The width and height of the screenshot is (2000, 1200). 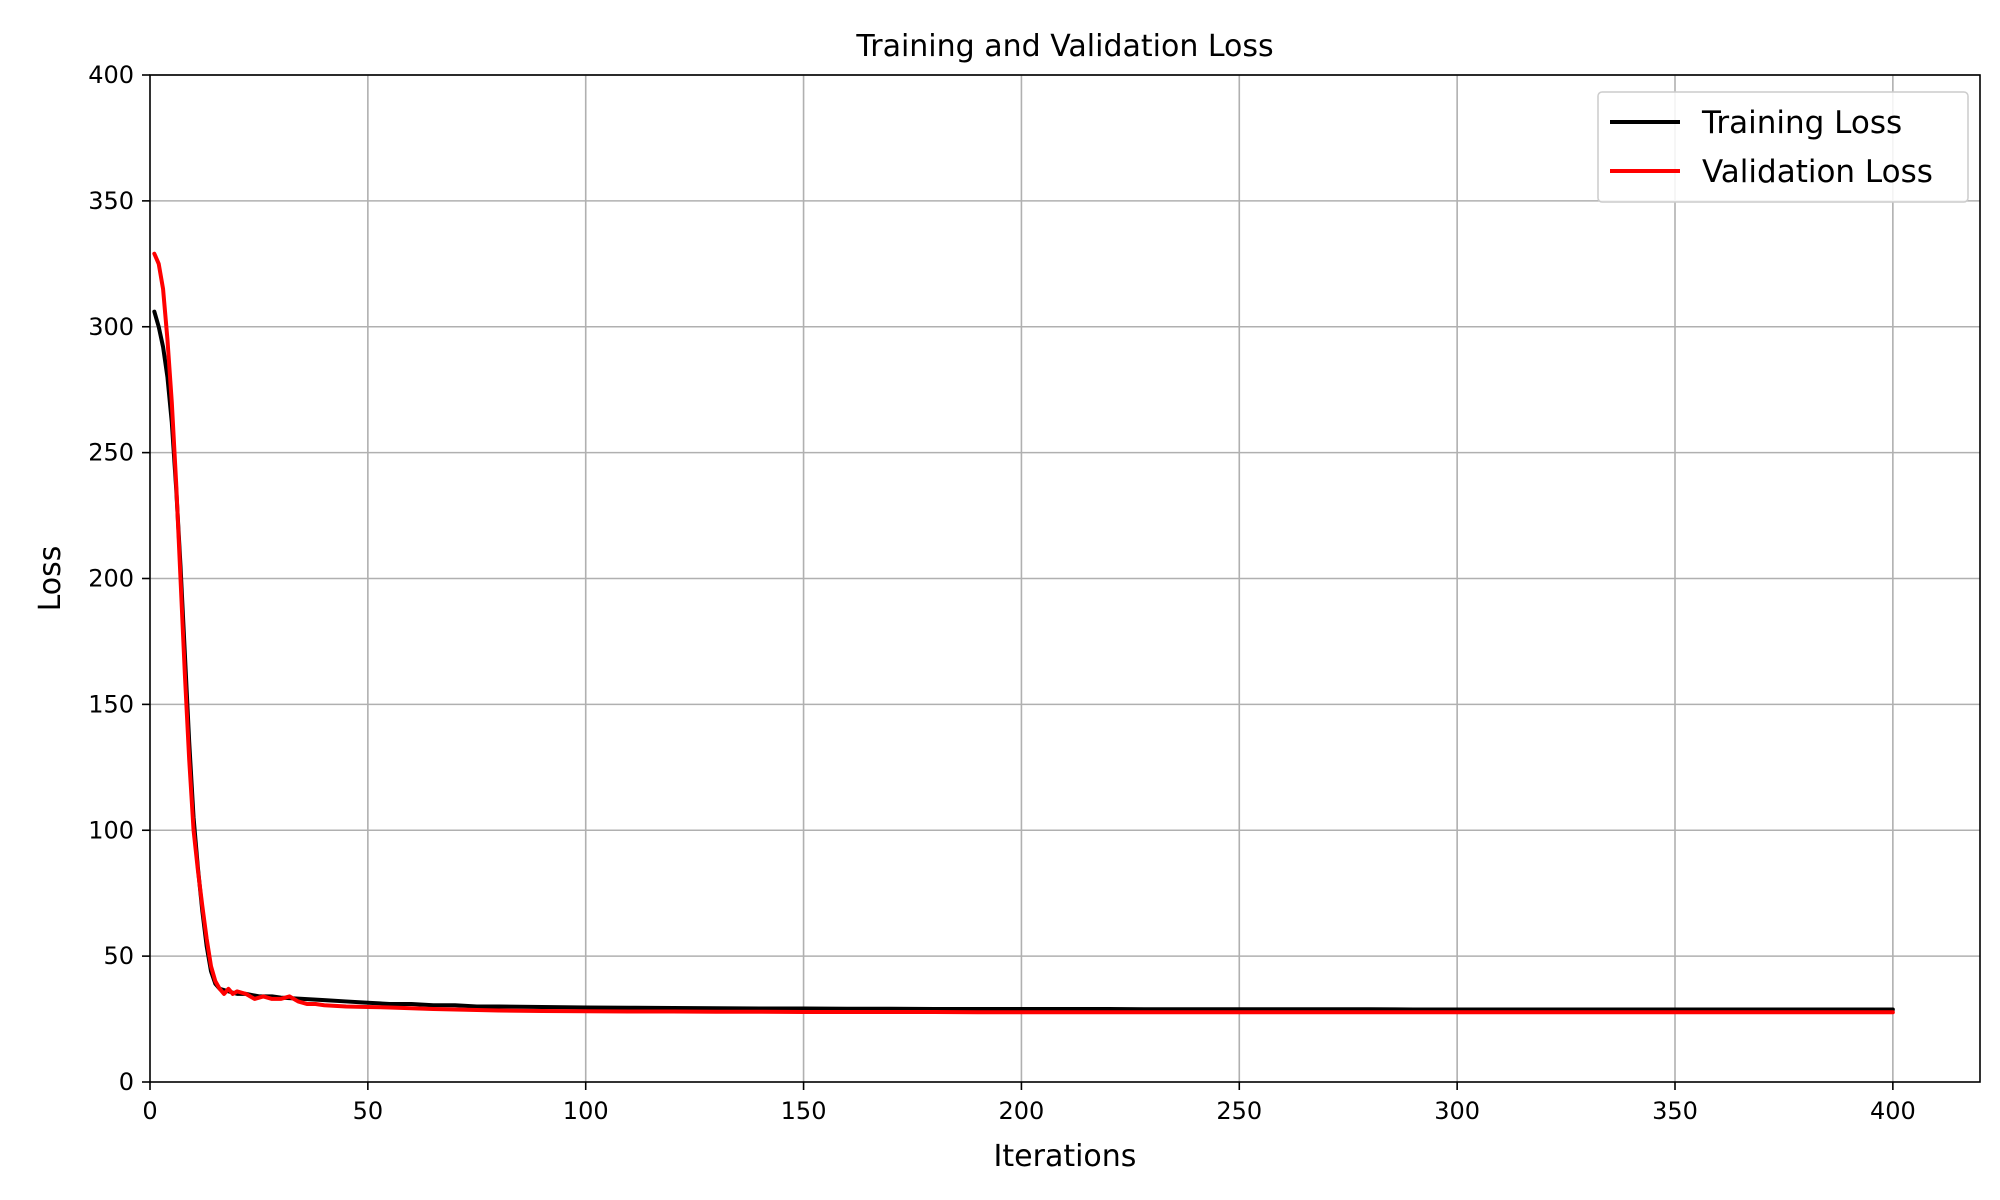 What do you see at coordinates (126, 1082) in the screenshot?
I see `y-tick-label: 0` at bounding box center [126, 1082].